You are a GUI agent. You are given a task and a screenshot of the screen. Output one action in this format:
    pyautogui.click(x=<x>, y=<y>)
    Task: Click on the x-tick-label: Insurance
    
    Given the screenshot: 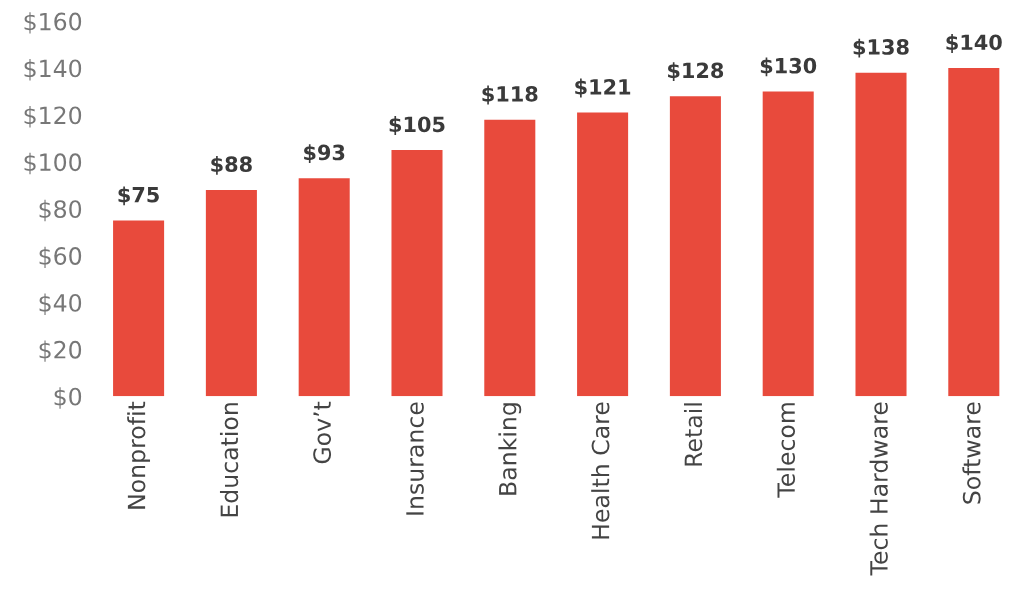 What is the action you would take?
    pyautogui.click(x=415, y=458)
    